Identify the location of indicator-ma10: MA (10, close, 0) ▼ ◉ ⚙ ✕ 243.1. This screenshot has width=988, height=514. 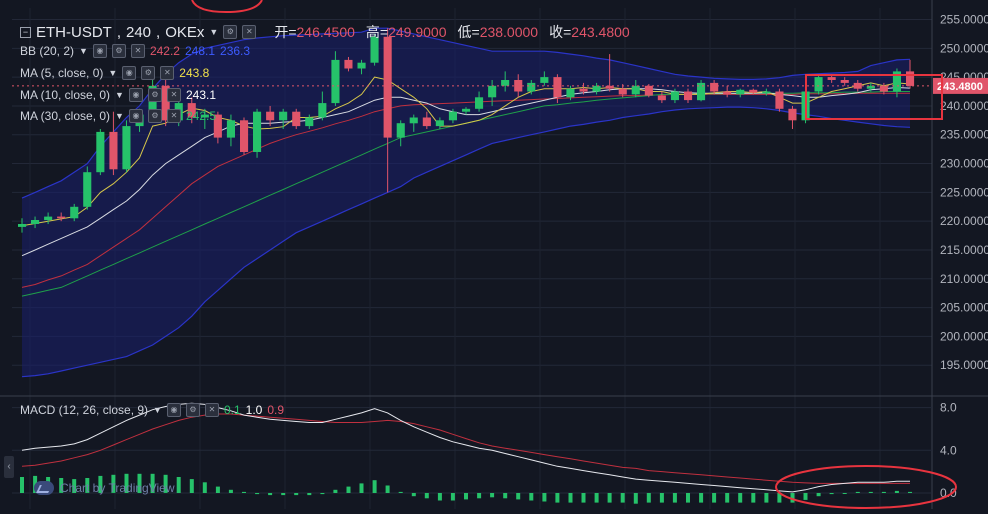
(118, 95).